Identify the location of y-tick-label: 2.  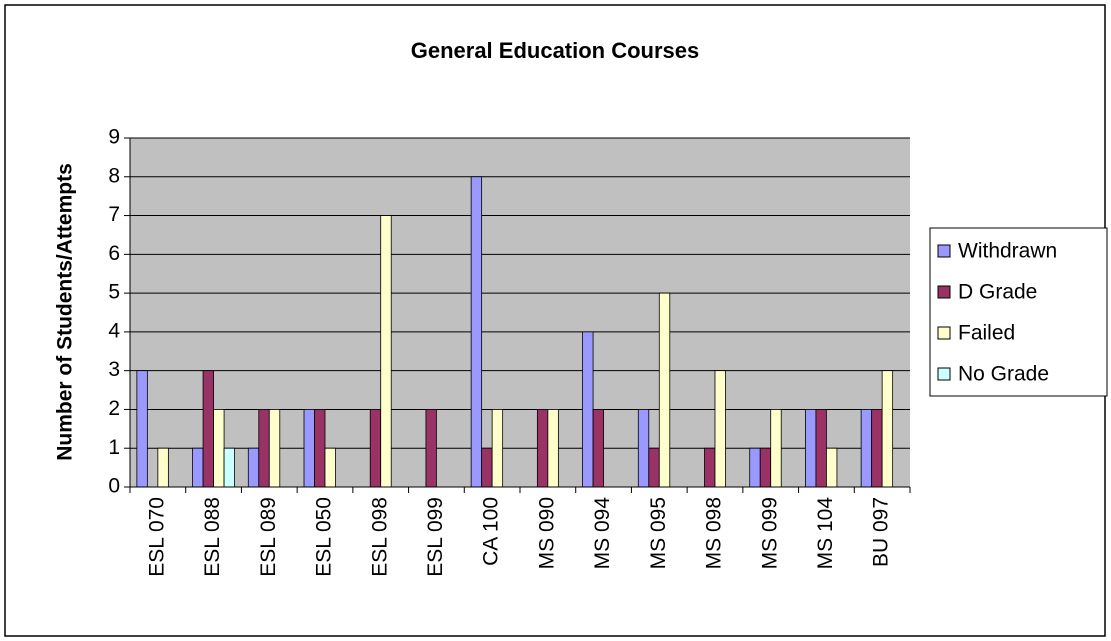
(114, 408).